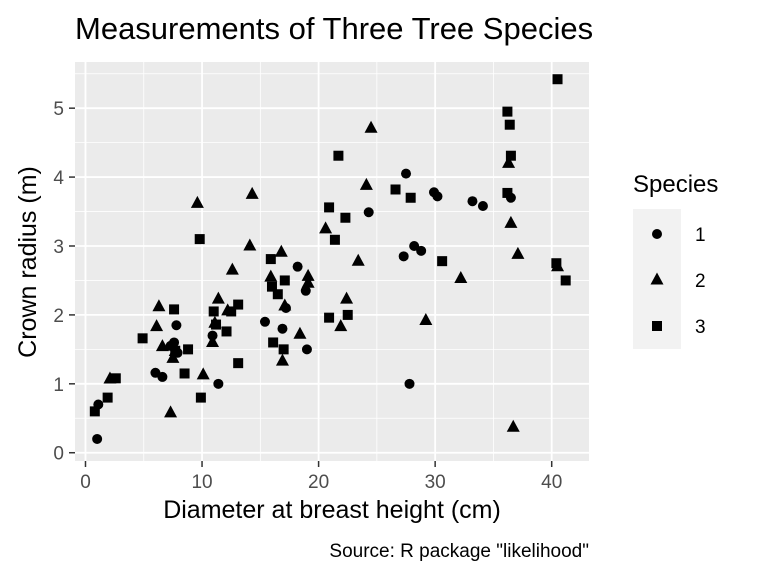  Describe the element at coordinates (435, 482) in the screenshot. I see `x-tick-label: 30` at that location.